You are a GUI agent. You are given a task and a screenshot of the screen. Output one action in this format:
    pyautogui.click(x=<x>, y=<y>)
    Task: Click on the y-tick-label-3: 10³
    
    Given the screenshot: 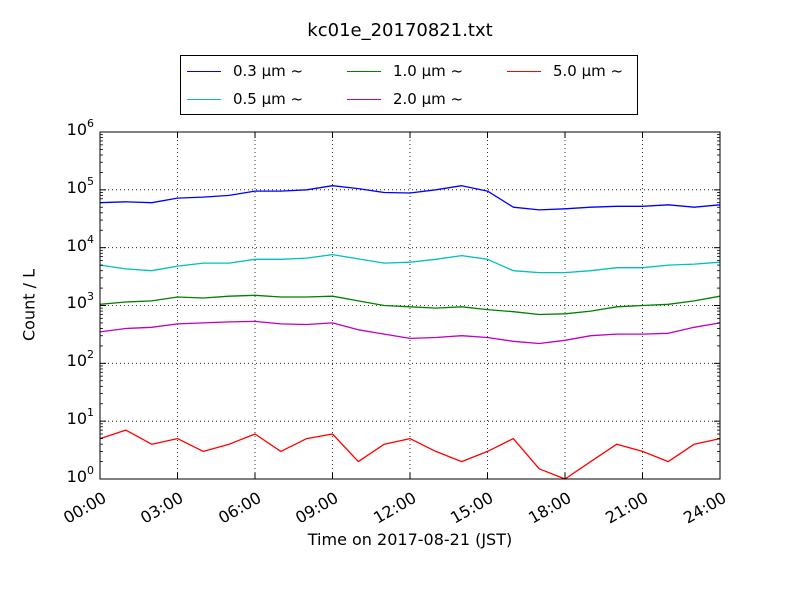 What is the action you would take?
    pyautogui.click(x=80, y=301)
    